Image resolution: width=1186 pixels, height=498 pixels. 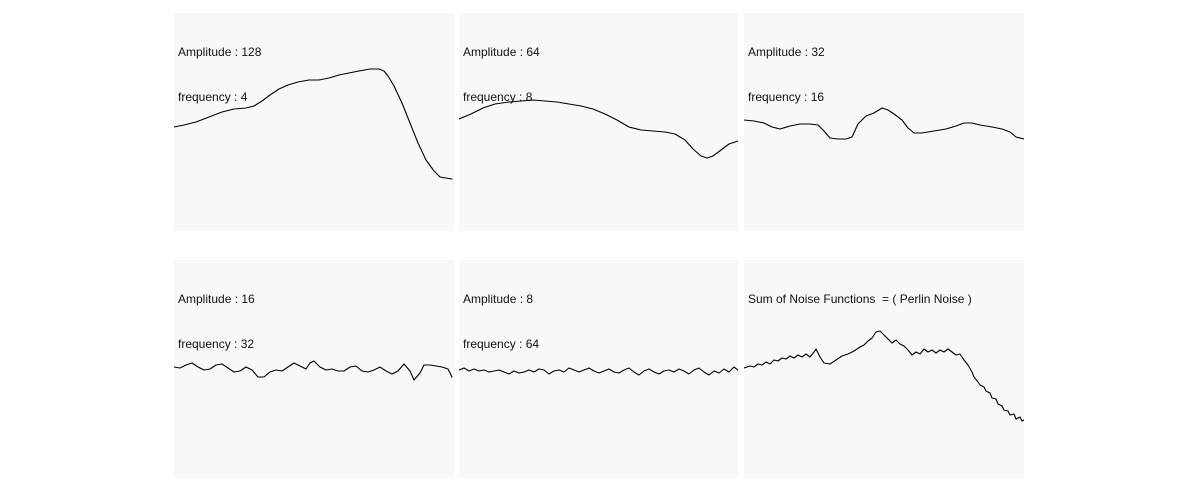 What do you see at coordinates (498, 299) in the screenshot?
I see `amplitude-label: Amplitude : 8` at bounding box center [498, 299].